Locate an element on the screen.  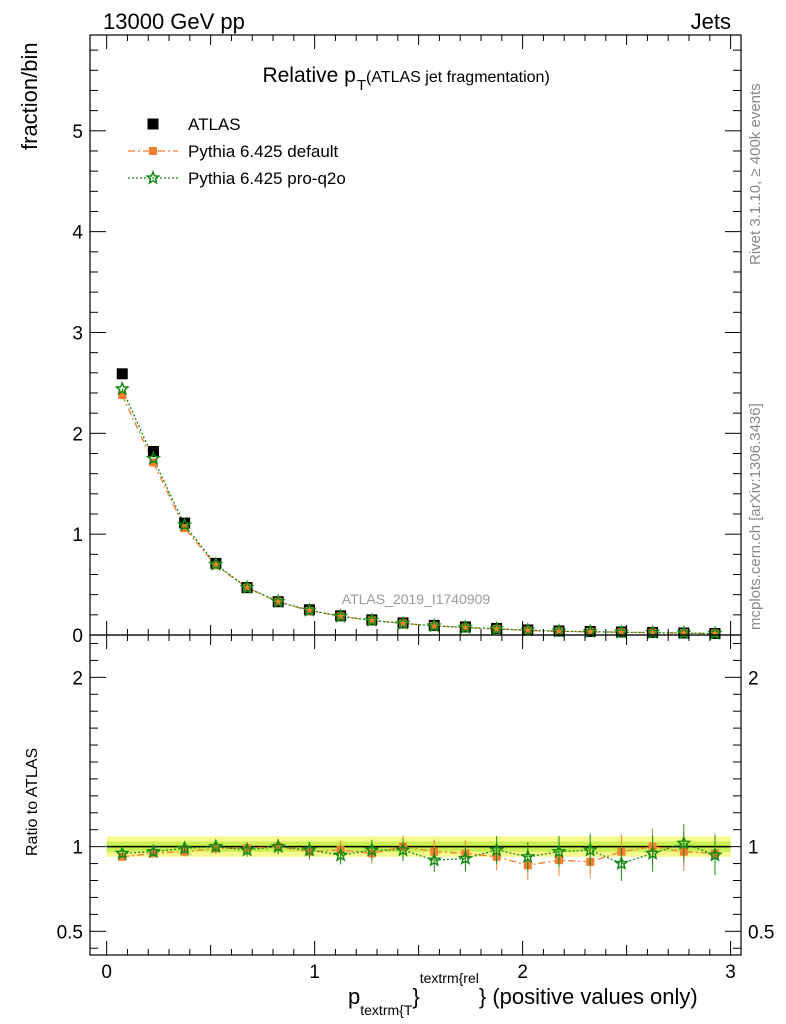
header-energy: 13000 GeV pp is located at coordinates (174, 21).